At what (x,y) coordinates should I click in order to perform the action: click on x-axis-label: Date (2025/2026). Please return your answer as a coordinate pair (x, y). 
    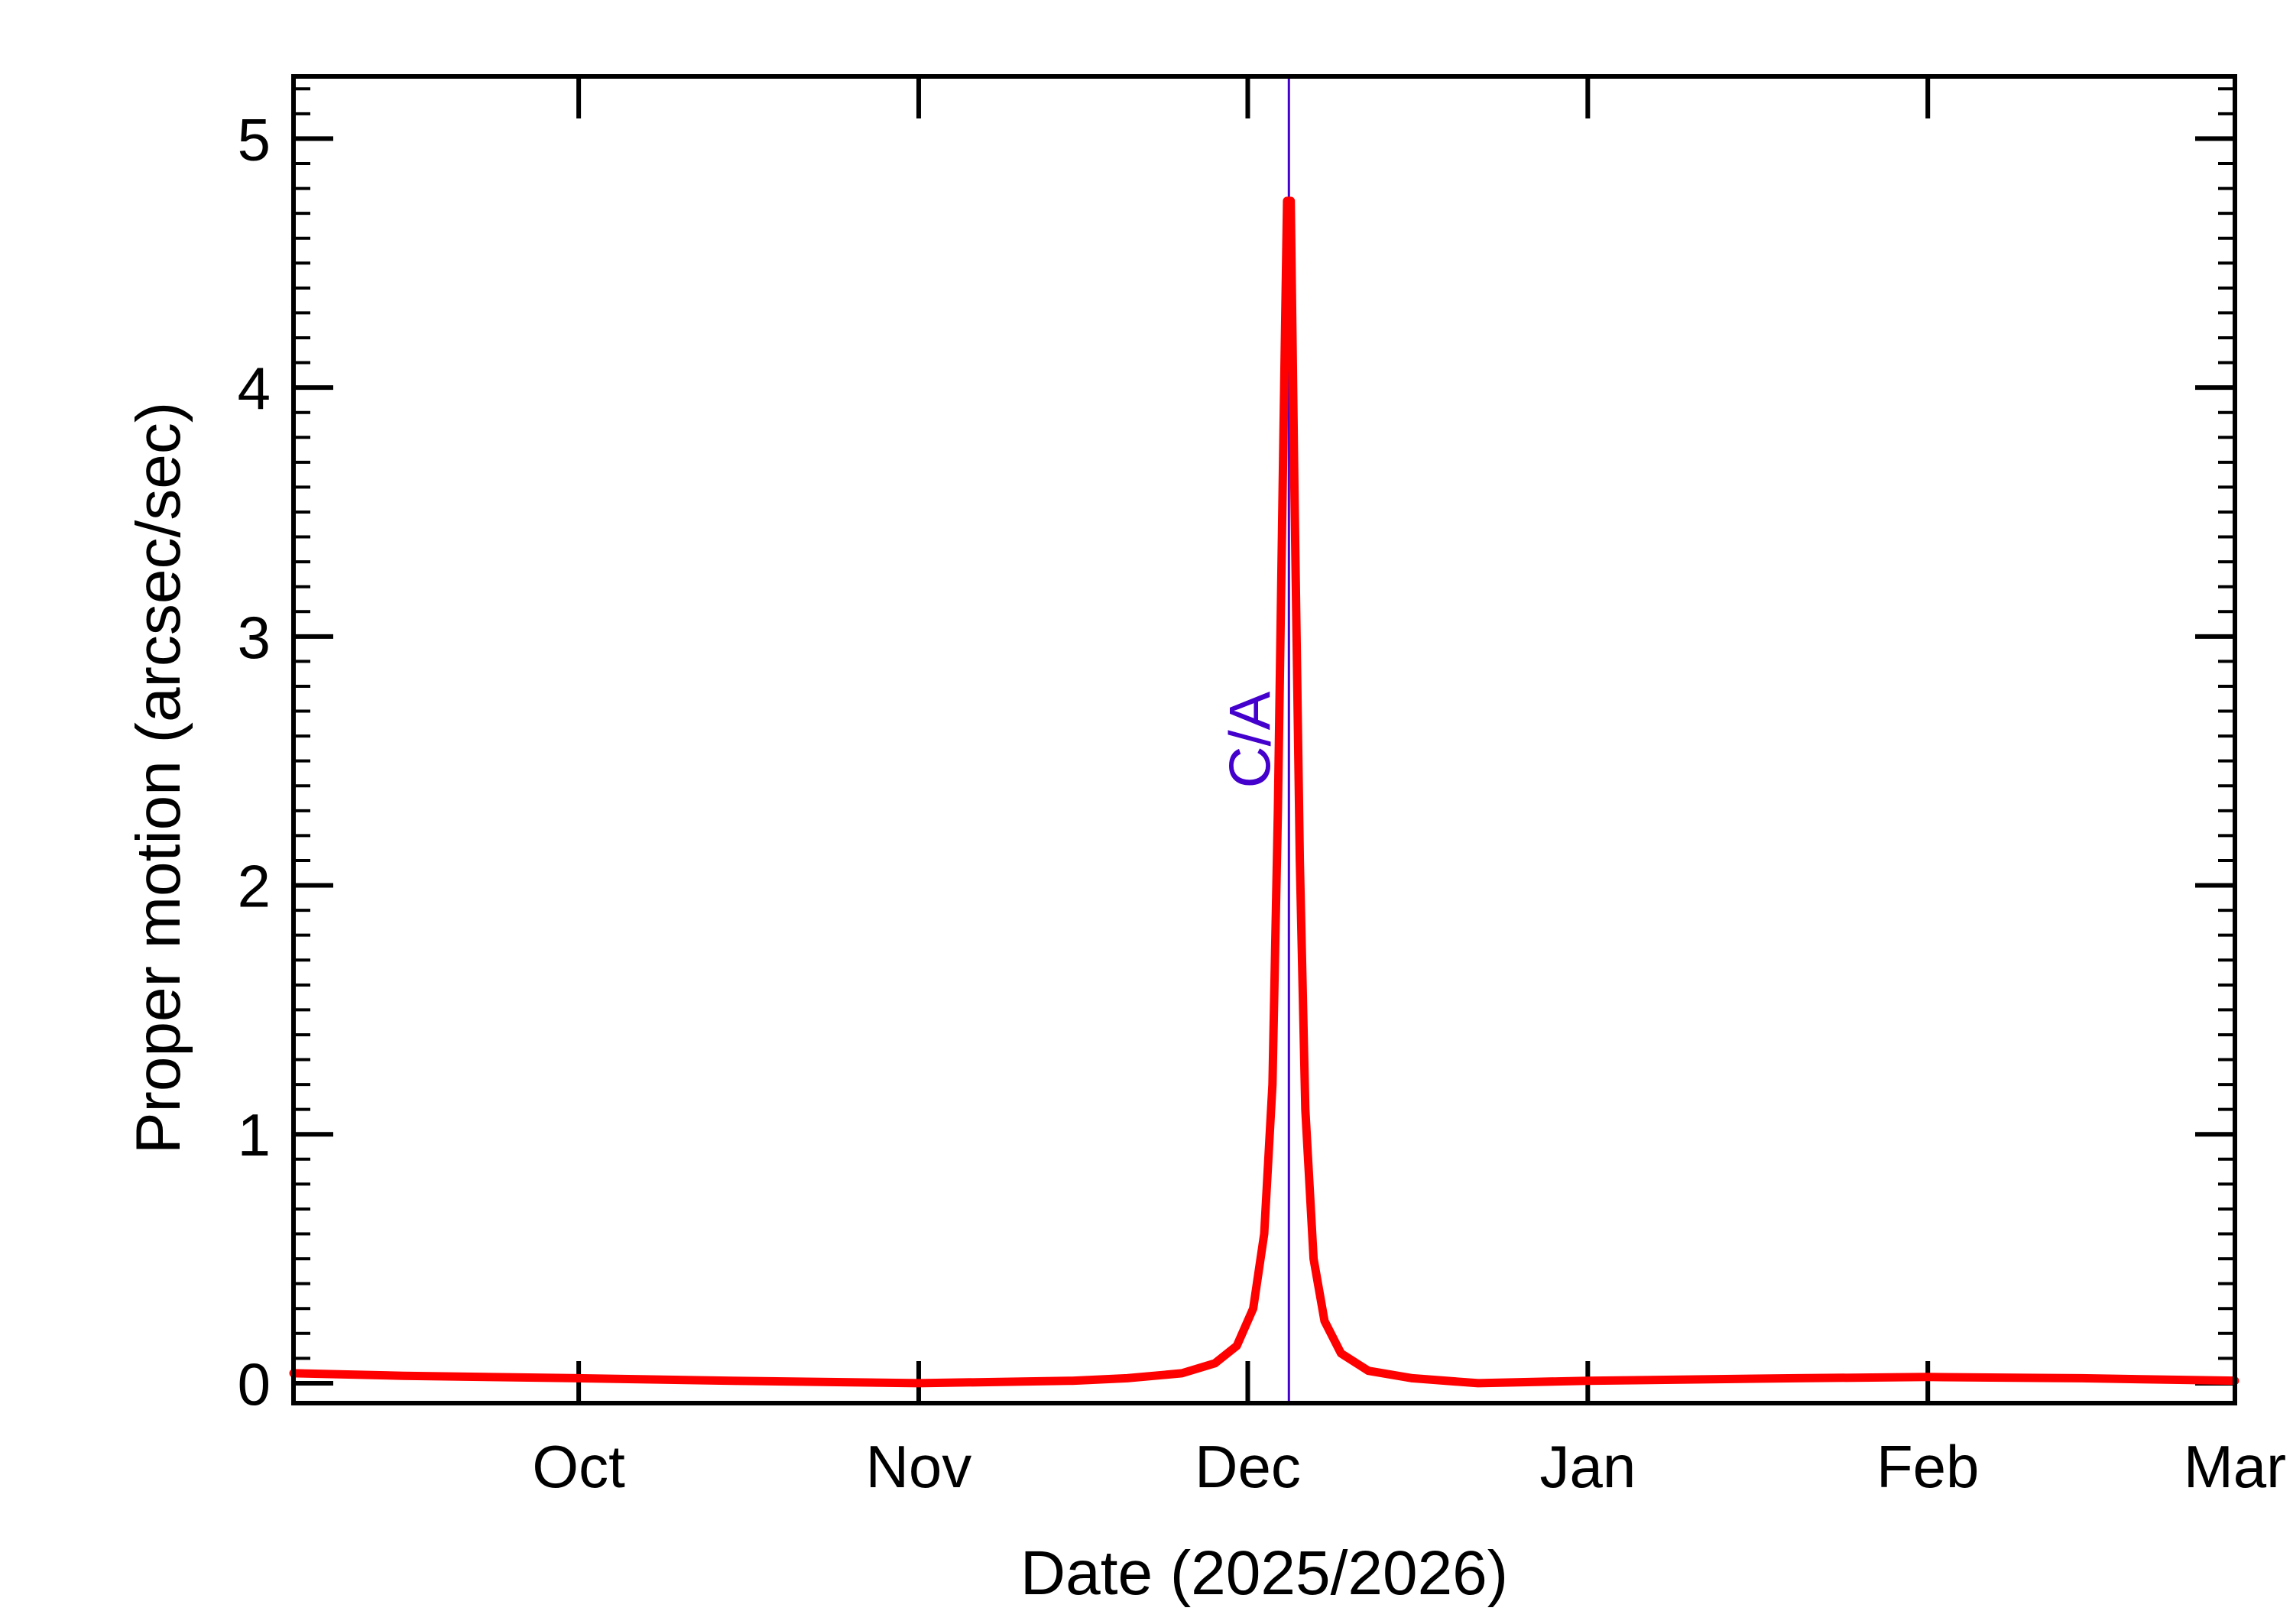
    Looking at the image, I should click on (1264, 1573).